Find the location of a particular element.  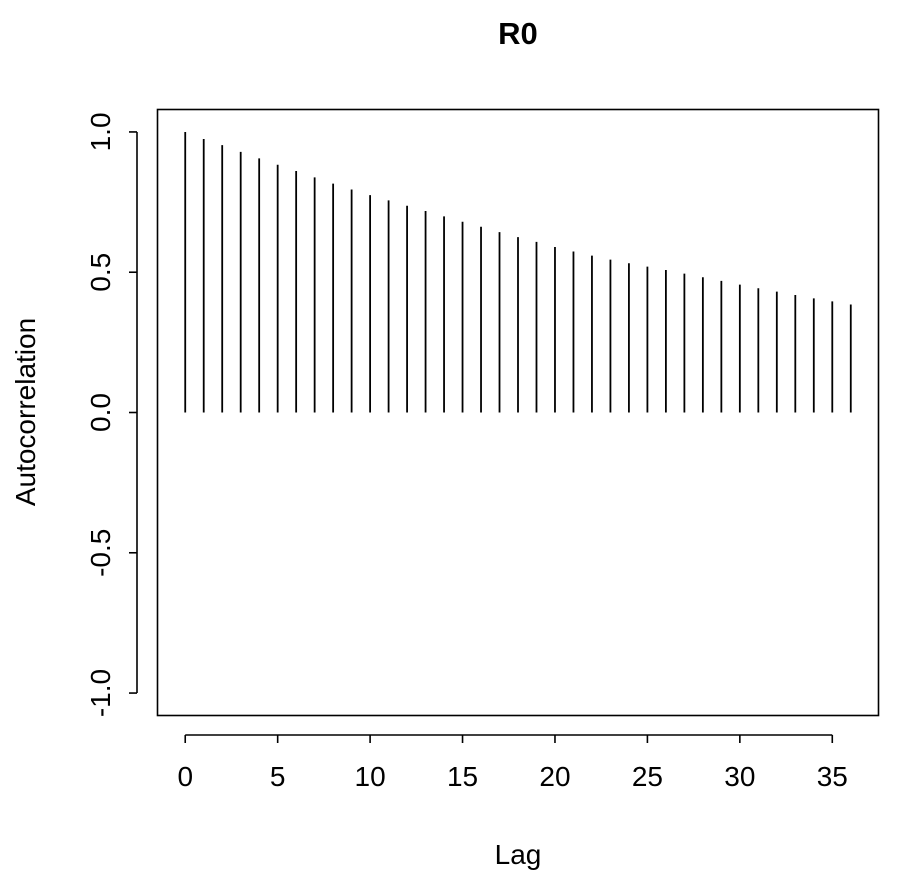

x-axis-title: Lag is located at coordinates (518, 854).